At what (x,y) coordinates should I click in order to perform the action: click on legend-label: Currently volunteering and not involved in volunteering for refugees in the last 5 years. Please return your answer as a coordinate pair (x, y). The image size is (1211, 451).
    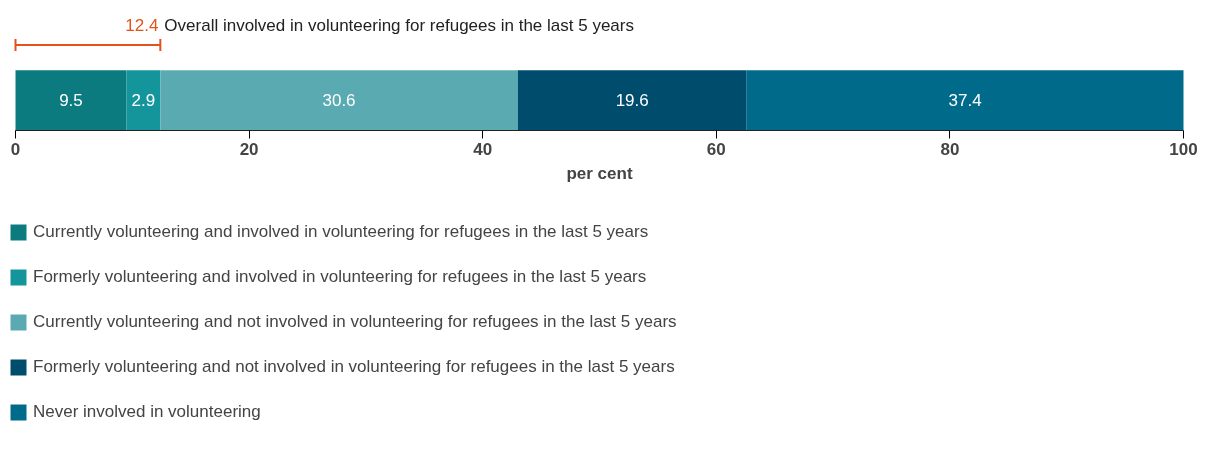
    Looking at the image, I should click on (355, 322).